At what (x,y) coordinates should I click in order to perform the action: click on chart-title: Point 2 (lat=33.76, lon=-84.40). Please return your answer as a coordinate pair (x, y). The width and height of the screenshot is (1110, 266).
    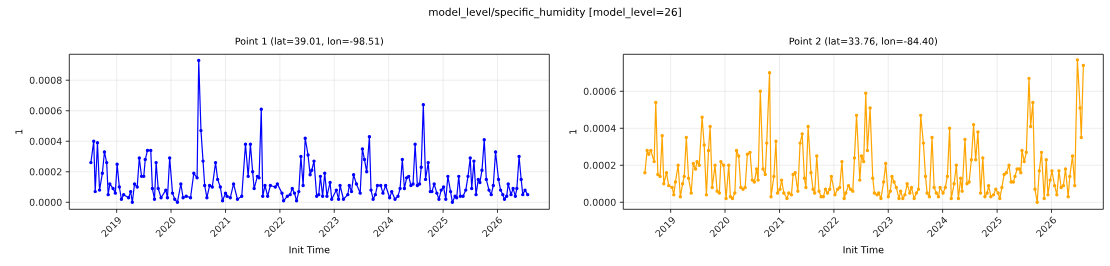
    Looking at the image, I should click on (863, 41).